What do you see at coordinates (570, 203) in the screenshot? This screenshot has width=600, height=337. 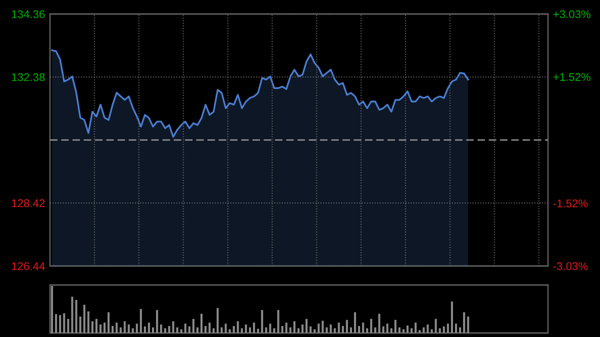 I see `y2-tick-label: -1.52%` at bounding box center [570, 203].